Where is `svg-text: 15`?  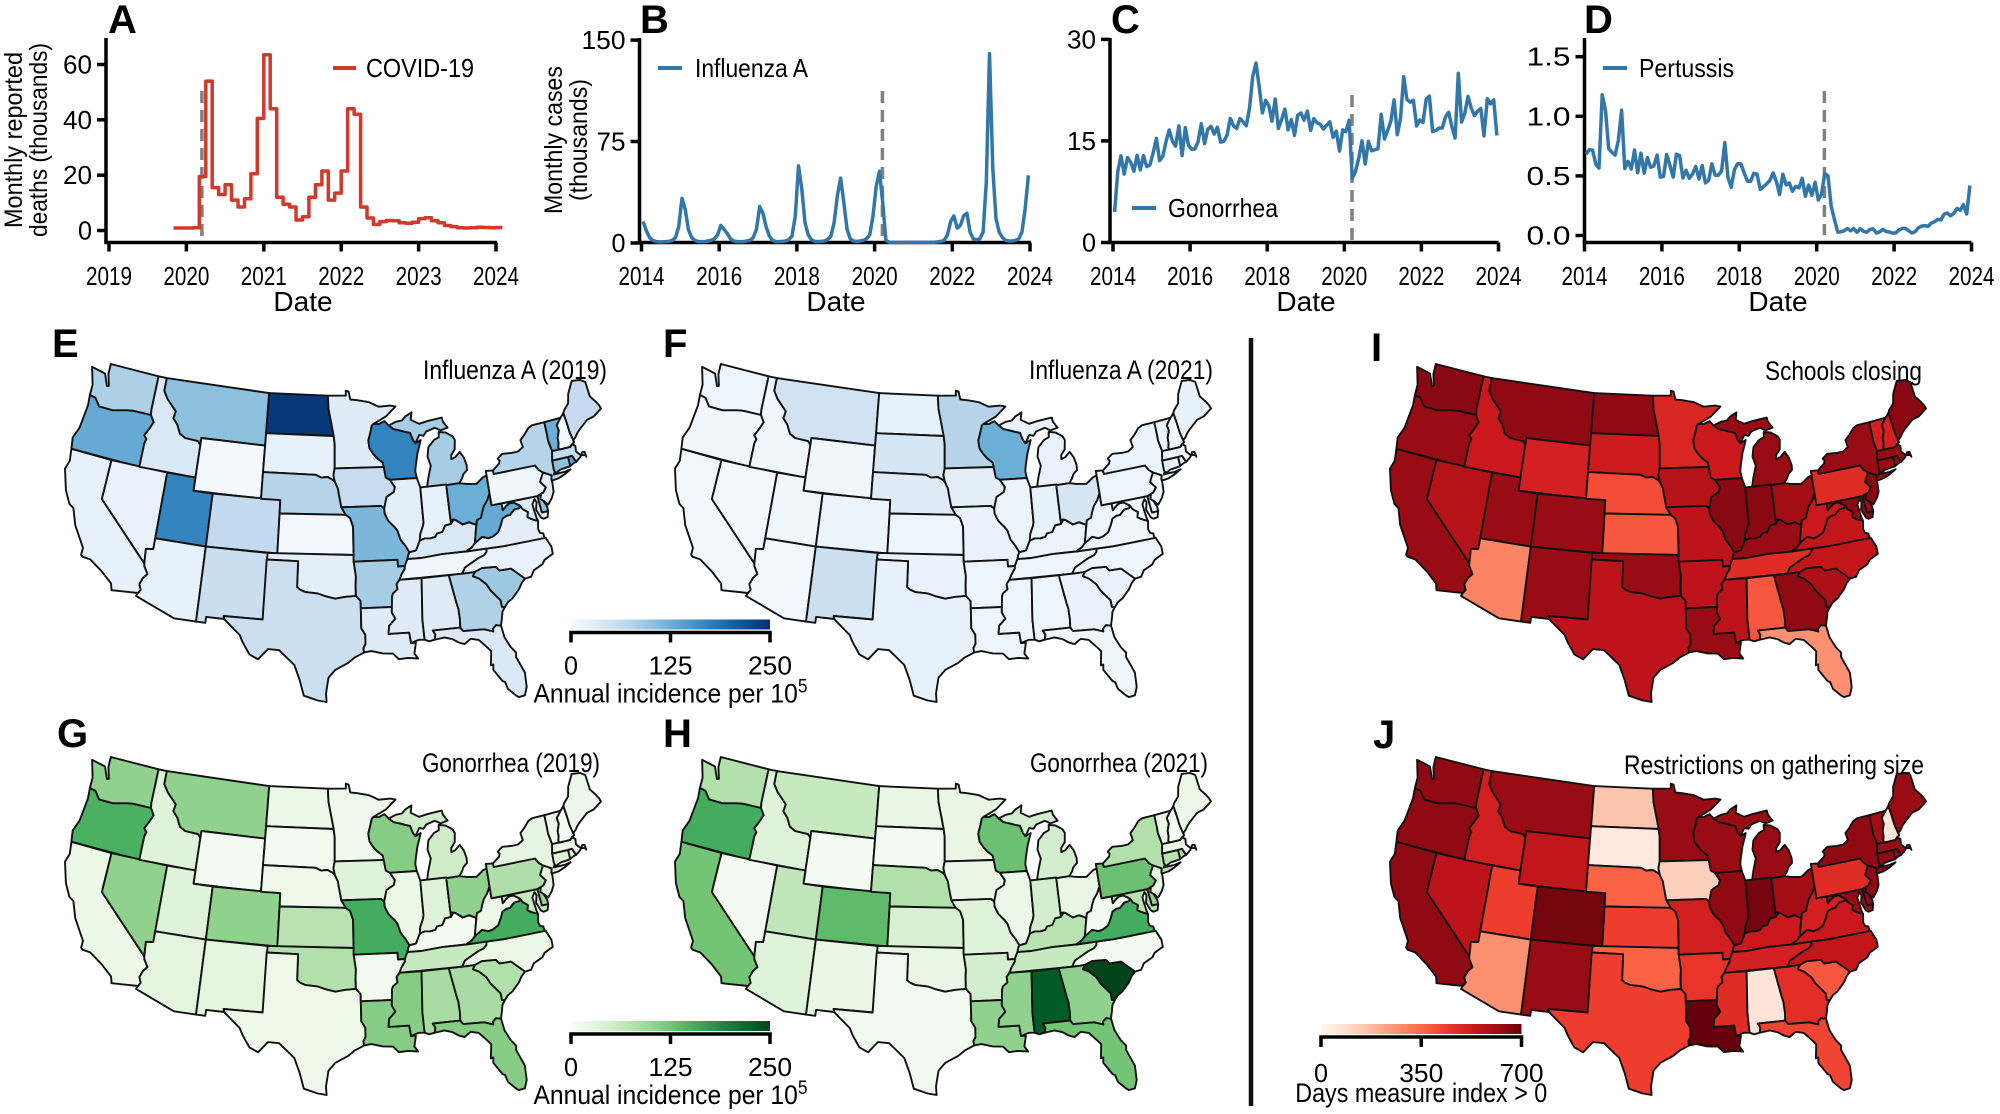 svg-text: 15 is located at coordinates (1081, 141).